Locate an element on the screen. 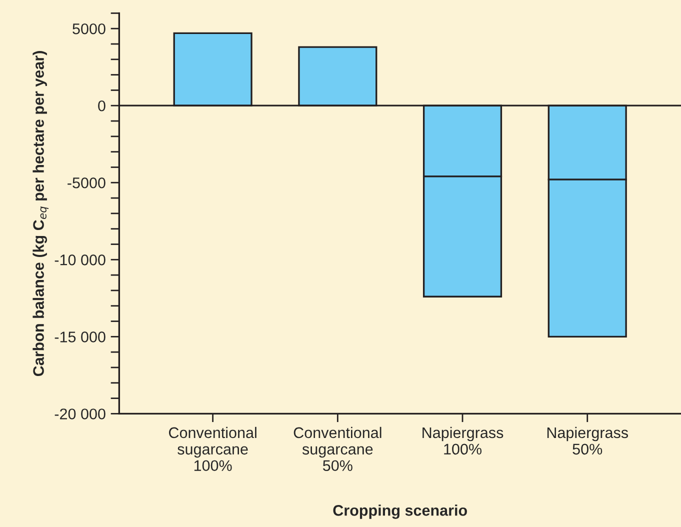  y-tick-label: 0 is located at coordinates (102, 106).